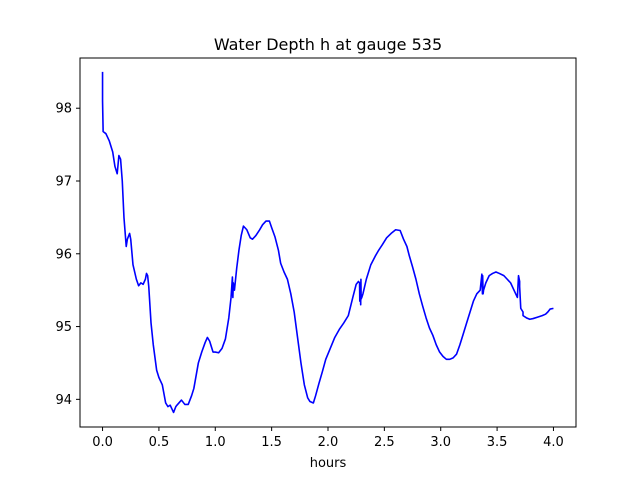 Image resolution: width=640 pixels, height=480 pixels. Describe the element at coordinates (215, 442) in the screenshot. I see `x-tick-label: 1.0` at that location.